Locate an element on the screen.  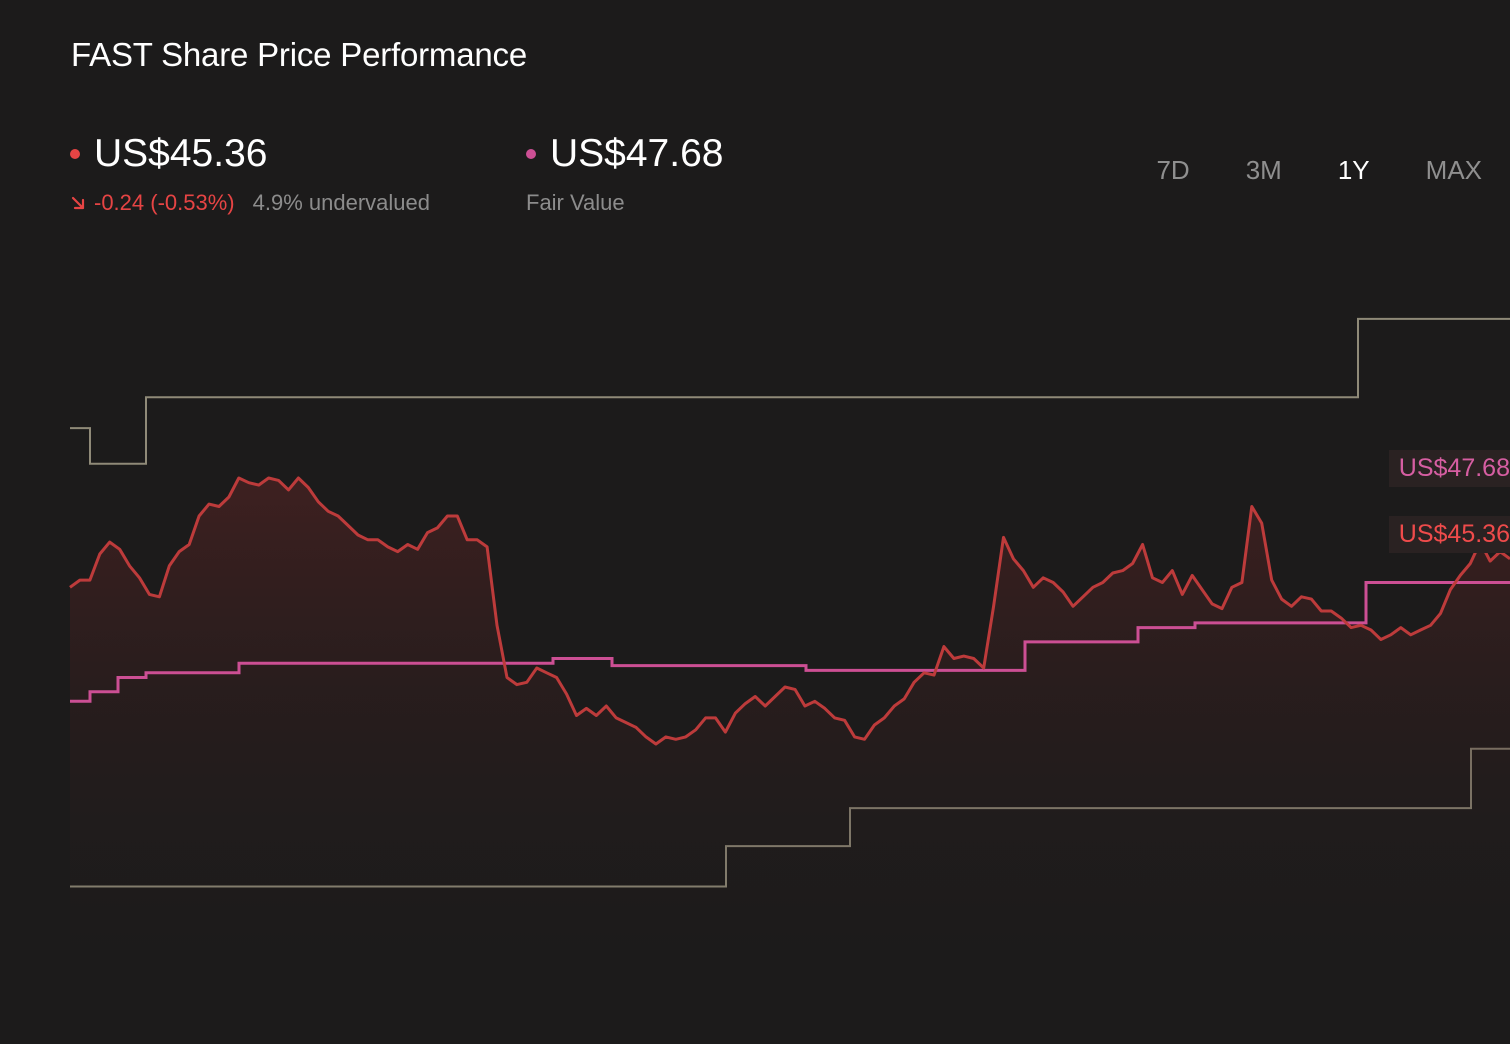
range-tab-7d: 7D is located at coordinates (1173, 170).